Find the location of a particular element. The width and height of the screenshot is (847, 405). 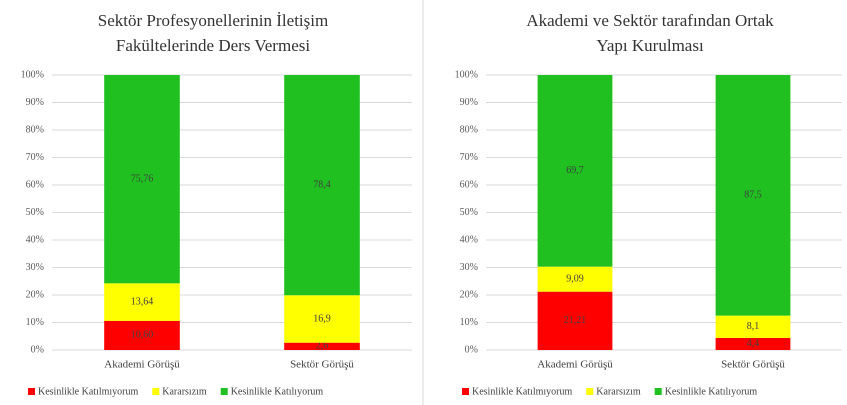

data-label: 9,09 is located at coordinates (575, 278).